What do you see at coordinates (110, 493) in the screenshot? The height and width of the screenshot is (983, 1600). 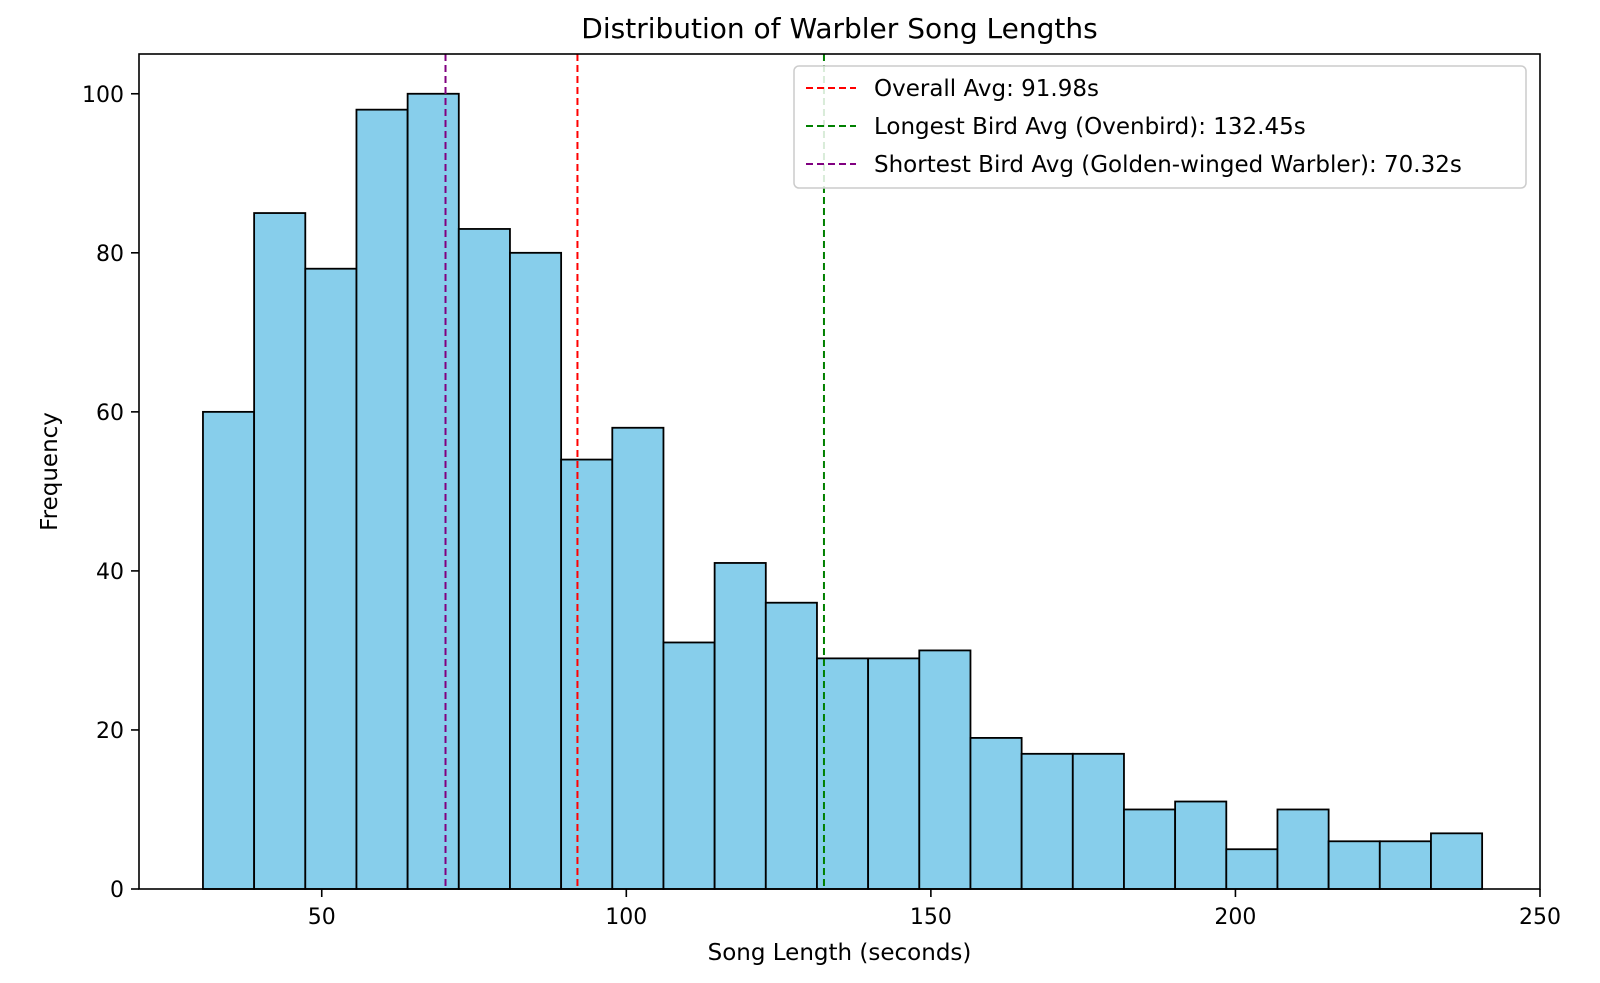 I see `y-axis-ticks: 0 20 40 60 80 100` at bounding box center [110, 493].